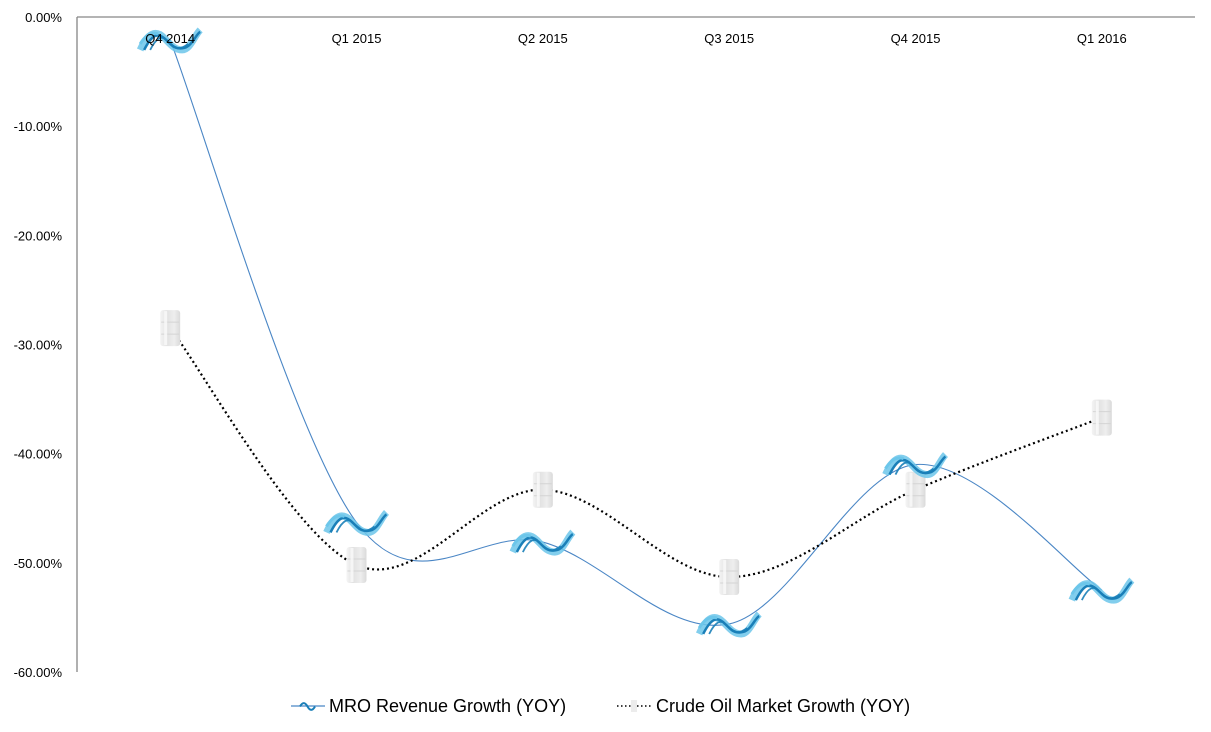  I want to click on x-tick-label: Q4 2014, so click(170, 38).